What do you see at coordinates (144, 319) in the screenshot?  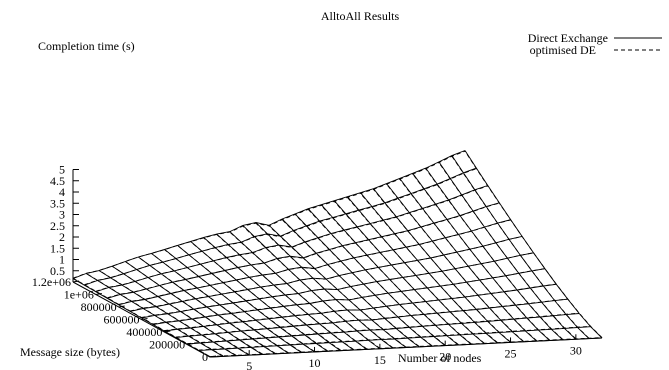 I see `y-tick-mark` at bounding box center [144, 319].